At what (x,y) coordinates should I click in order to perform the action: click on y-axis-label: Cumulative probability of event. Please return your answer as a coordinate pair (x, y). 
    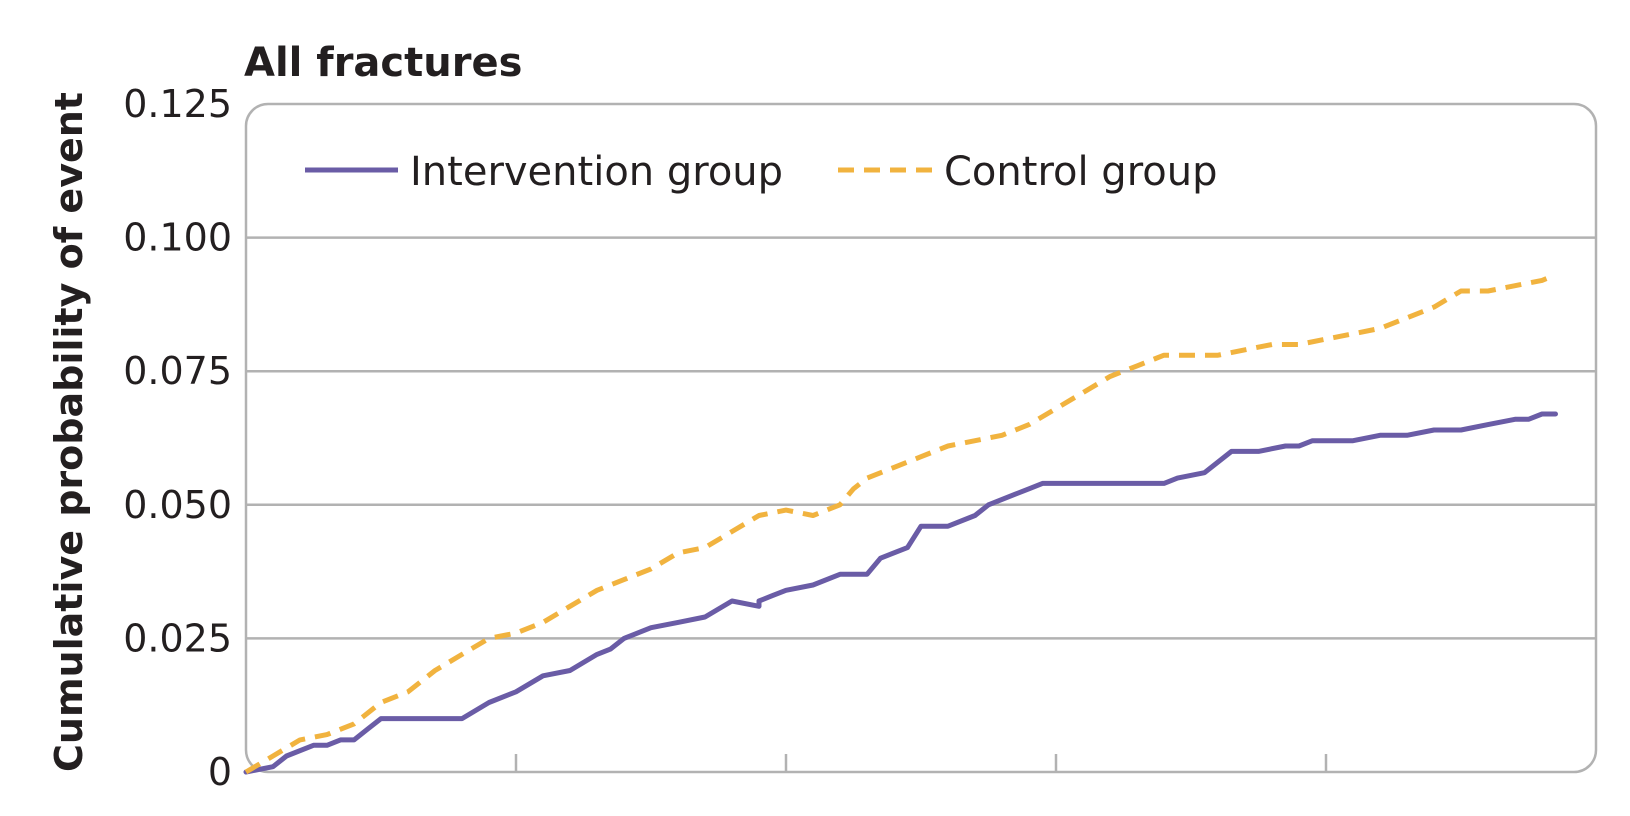
    Looking at the image, I should click on (69, 432).